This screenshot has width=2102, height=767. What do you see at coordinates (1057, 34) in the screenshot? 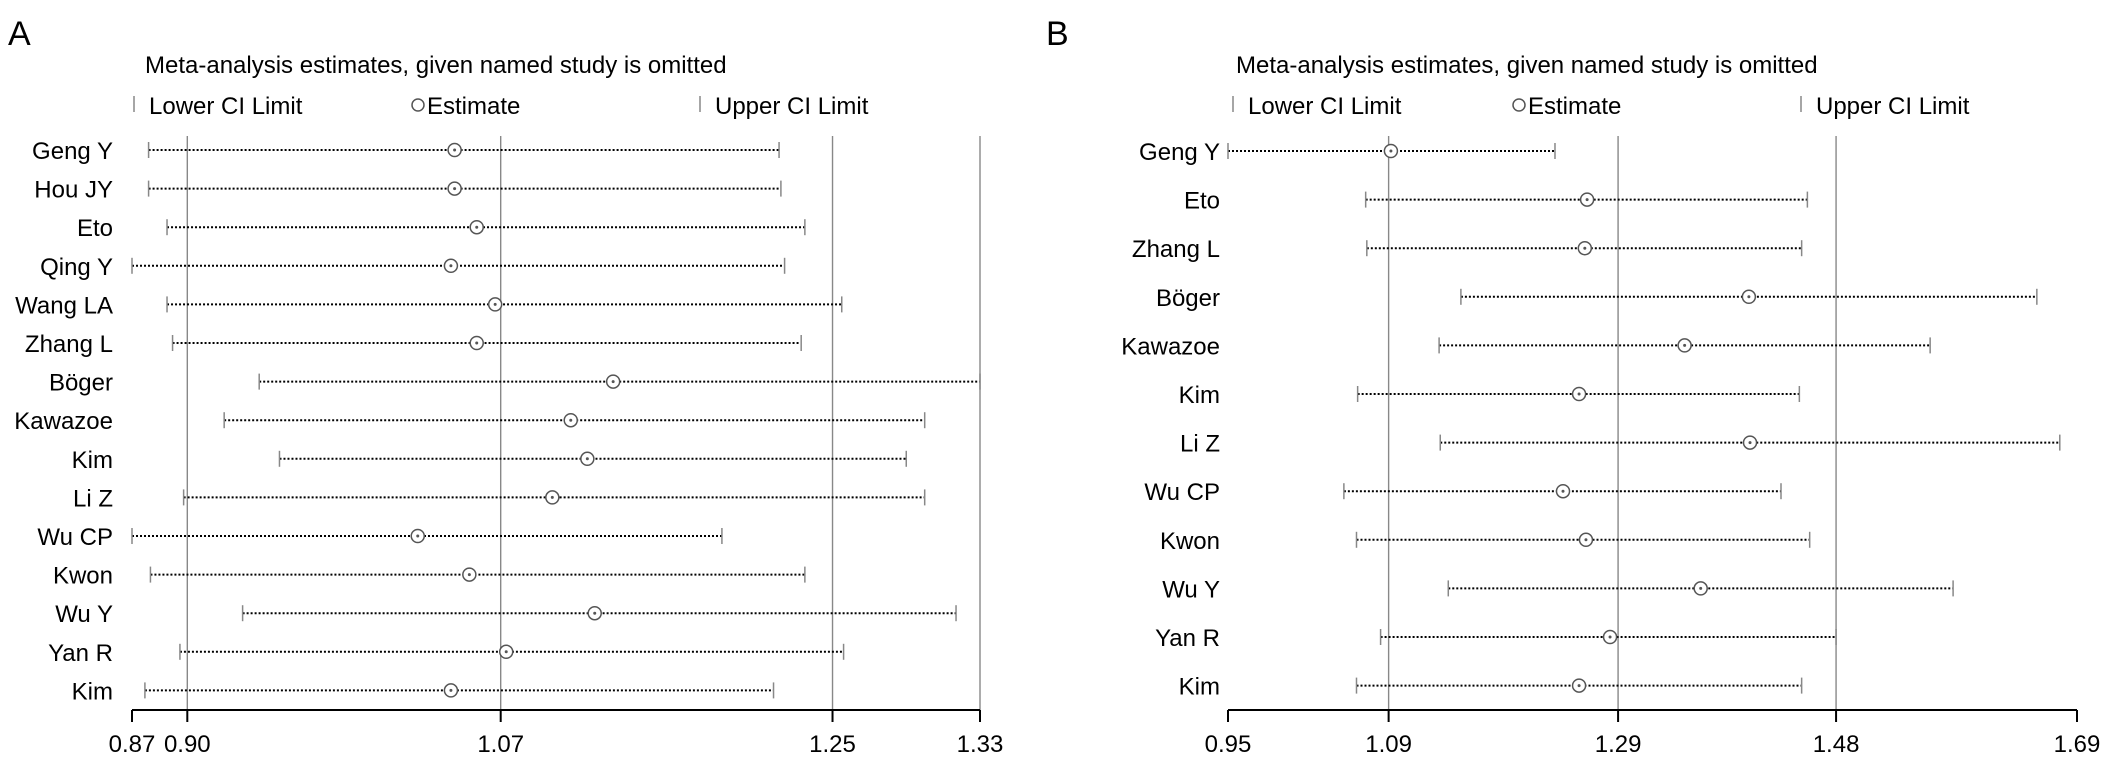
I see `panel-label: B` at bounding box center [1057, 34].